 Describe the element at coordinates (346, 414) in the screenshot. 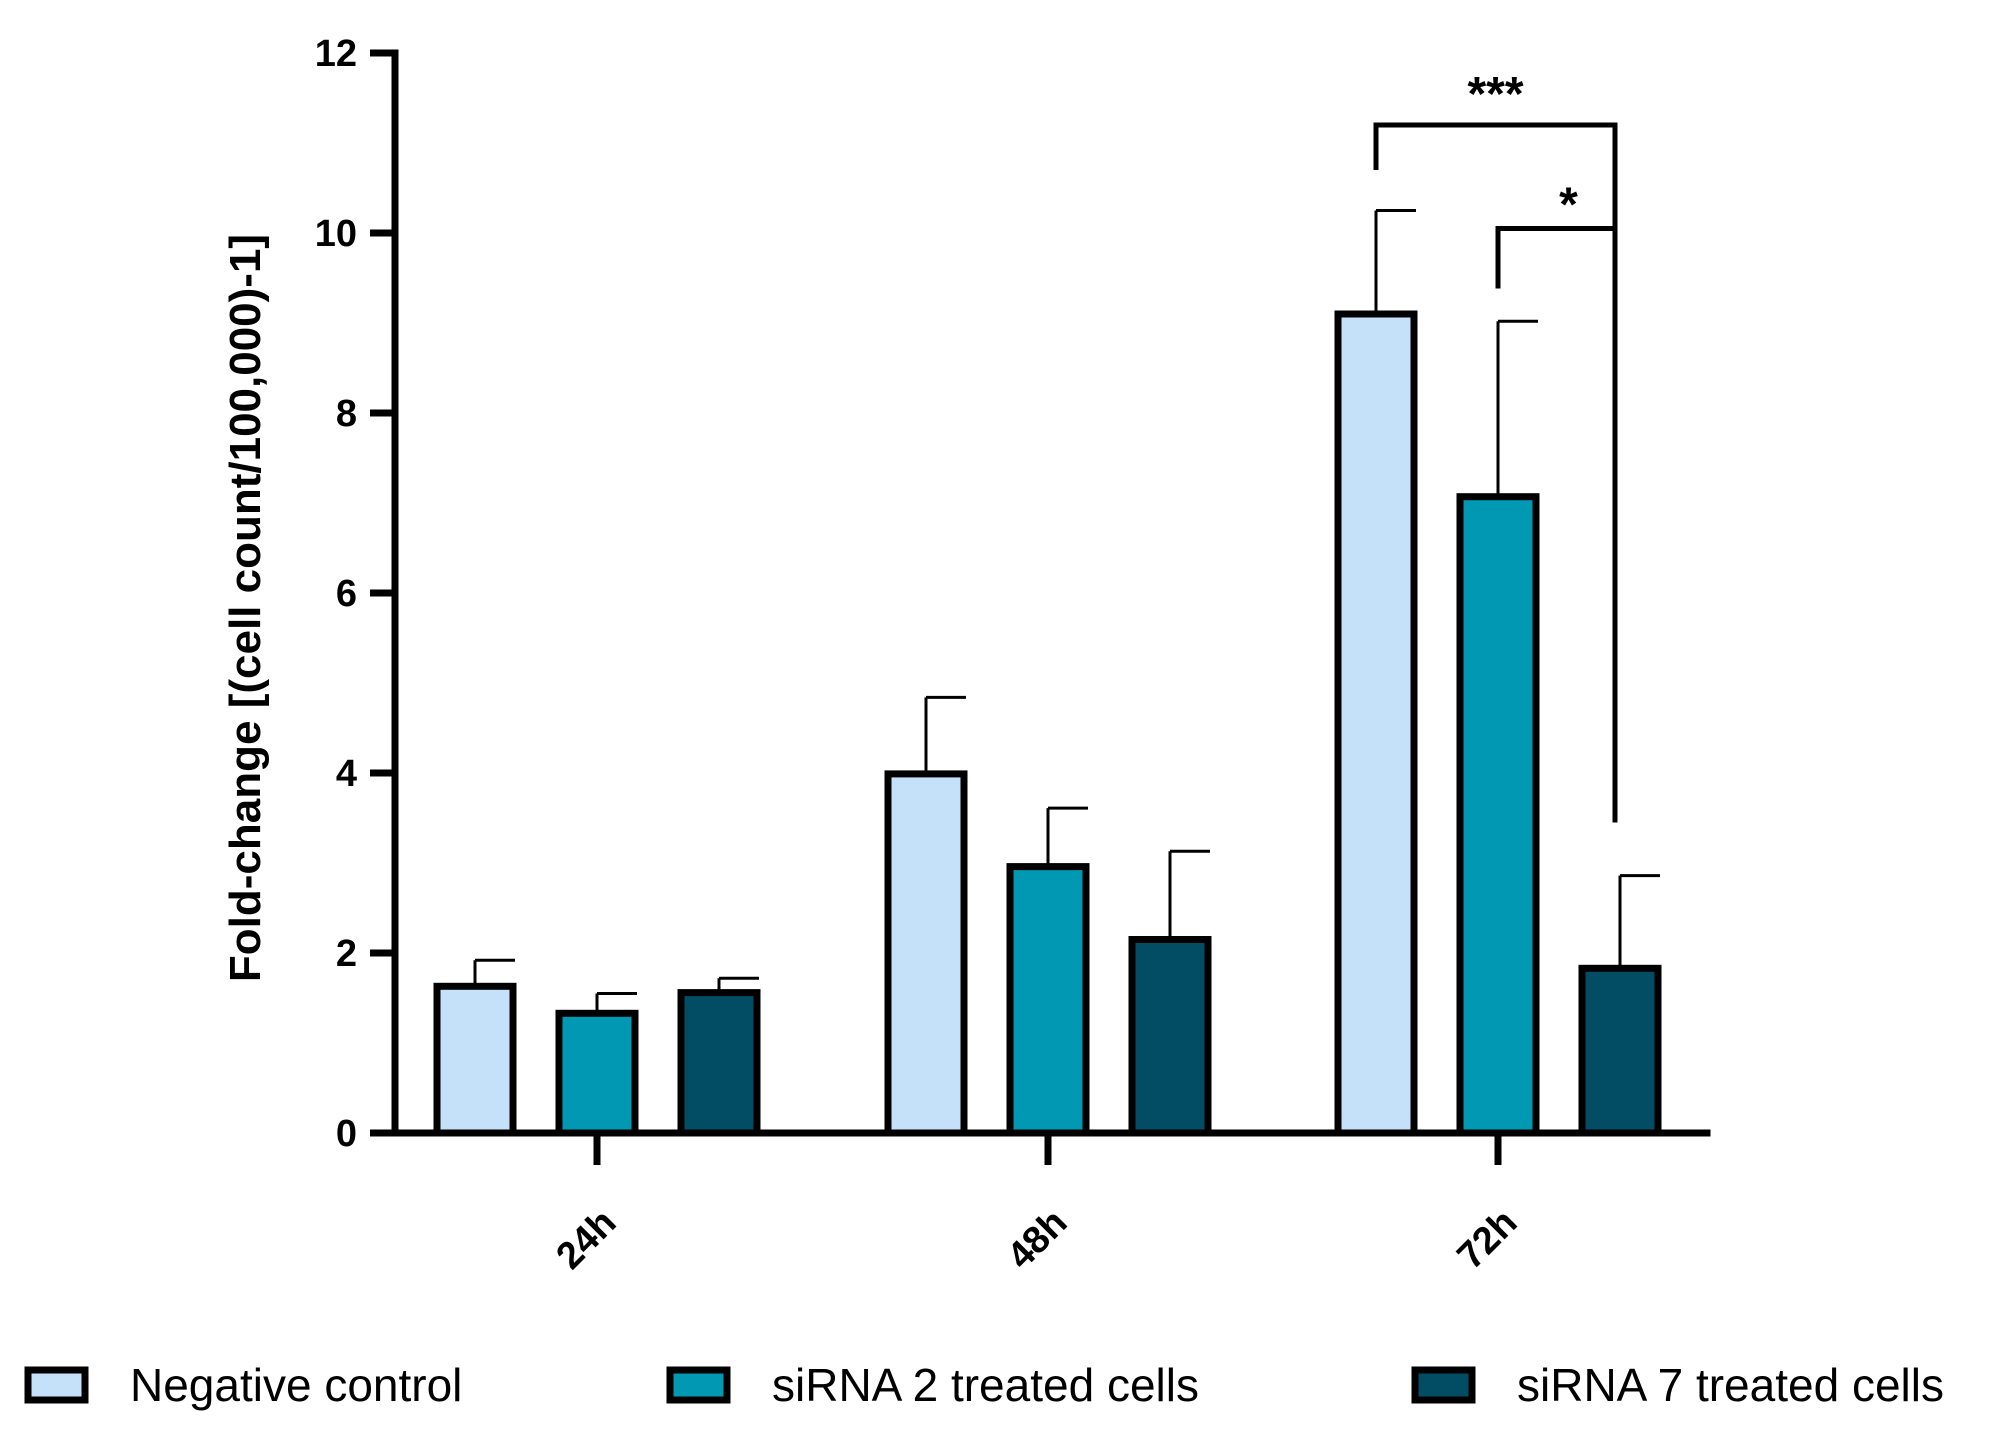

I see `y-tick-label-8: 8` at that location.